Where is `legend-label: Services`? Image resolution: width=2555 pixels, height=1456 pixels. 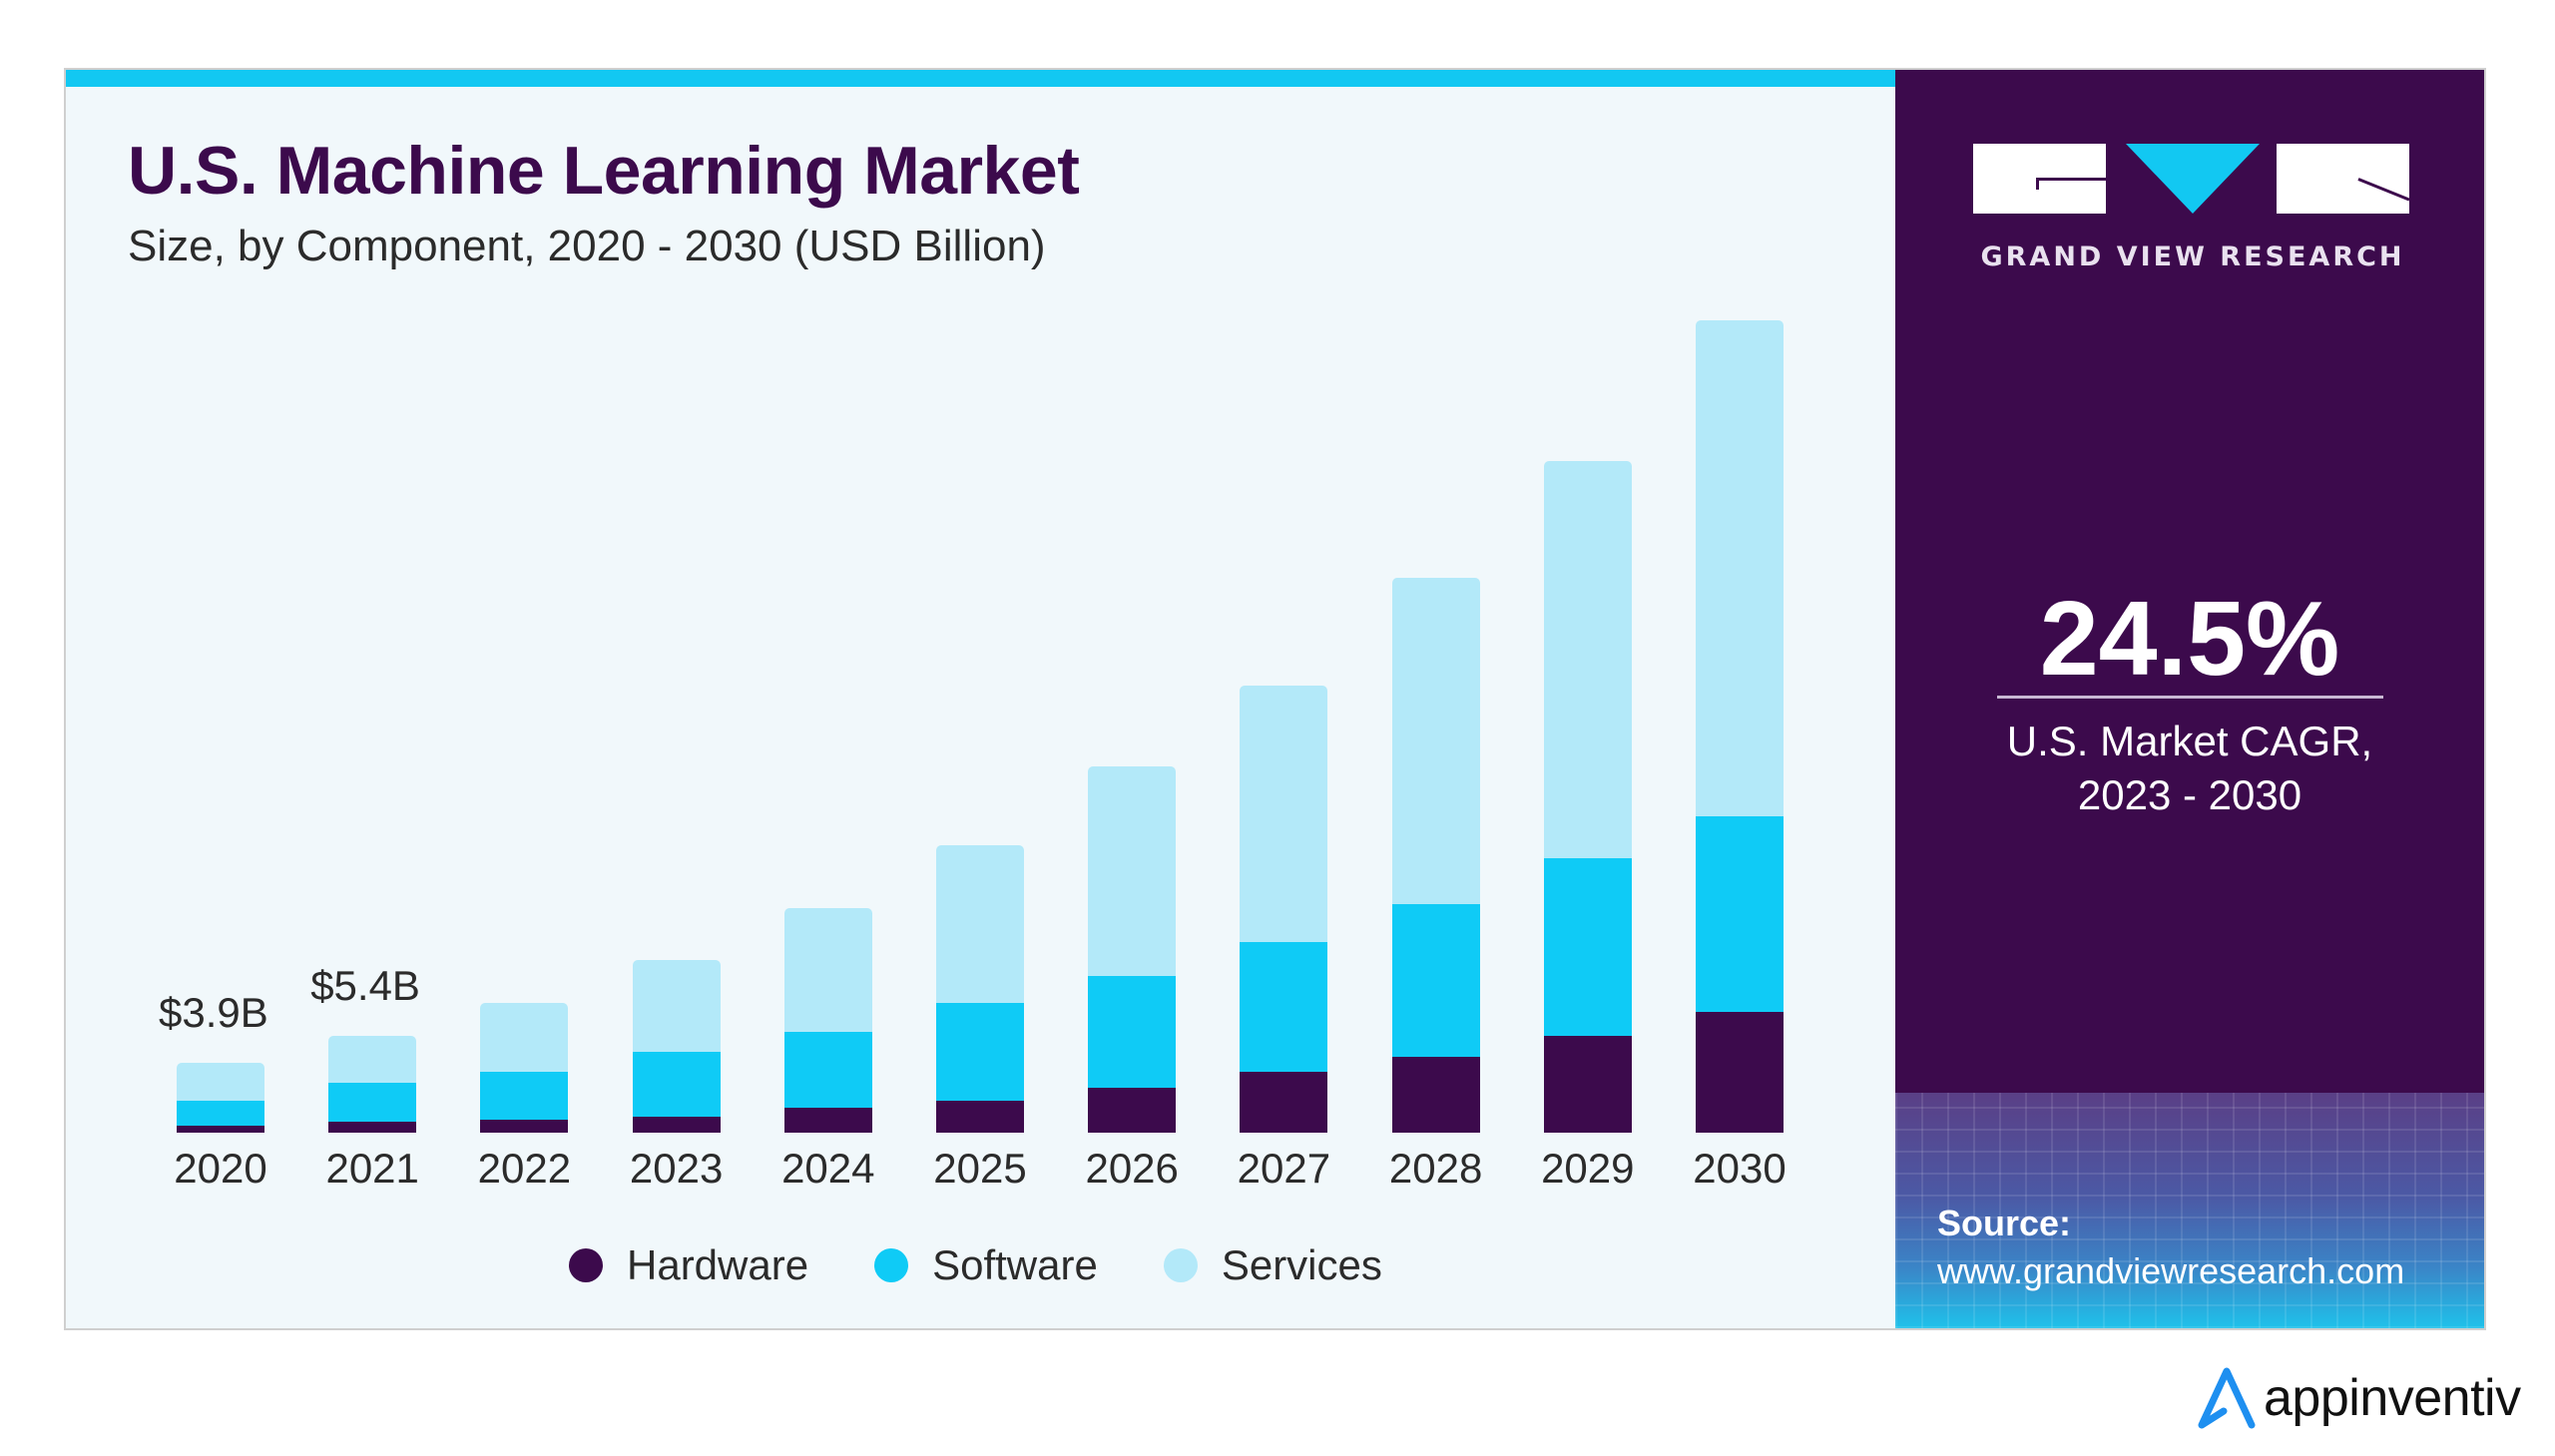
legend-label: Services is located at coordinates (1301, 1264).